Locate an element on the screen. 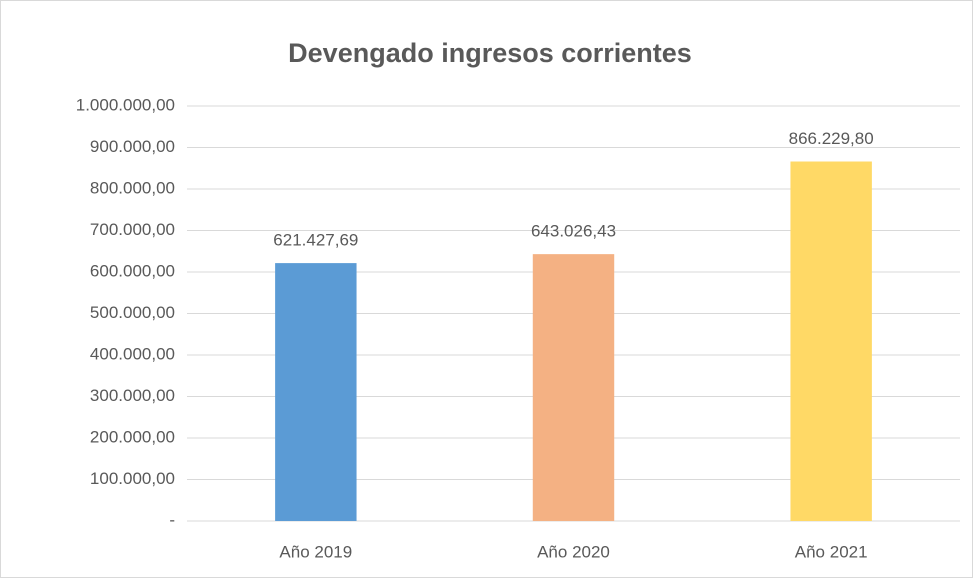  x-tick-label: Año 2020 is located at coordinates (573, 551).